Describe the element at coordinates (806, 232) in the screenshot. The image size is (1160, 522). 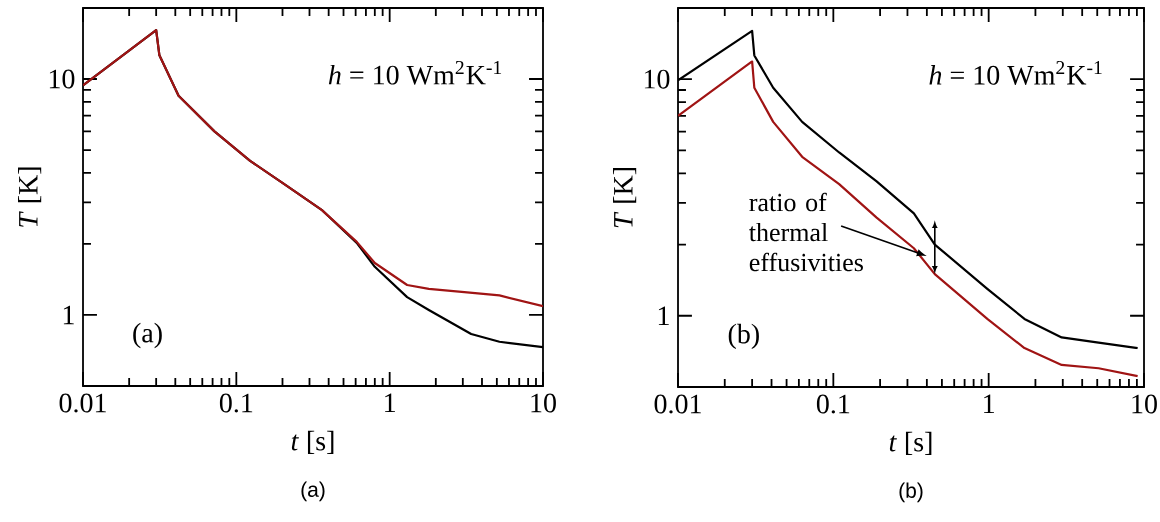
I see `annotation: ratio of thermal effusivities` at that location.